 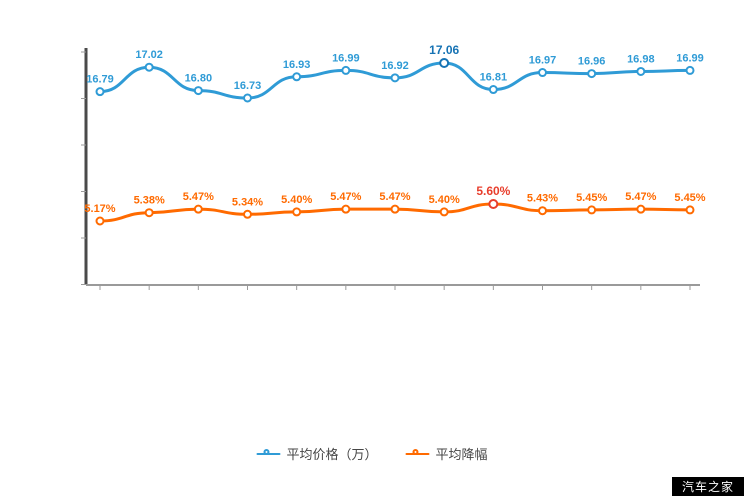 I want to click on data-label: 5.34%, so click(x=247, y=202).